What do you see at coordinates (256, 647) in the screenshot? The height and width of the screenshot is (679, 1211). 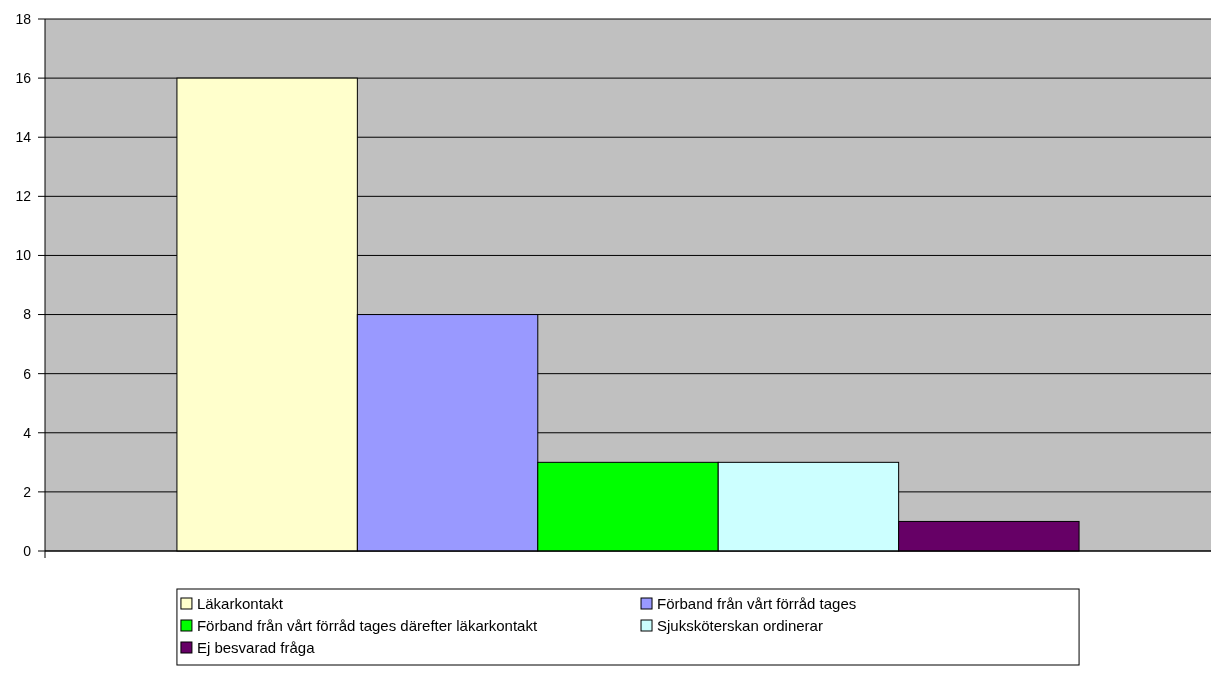 I see `legend-label: Ej besvarad fråga` at bounding box center [256, 647].